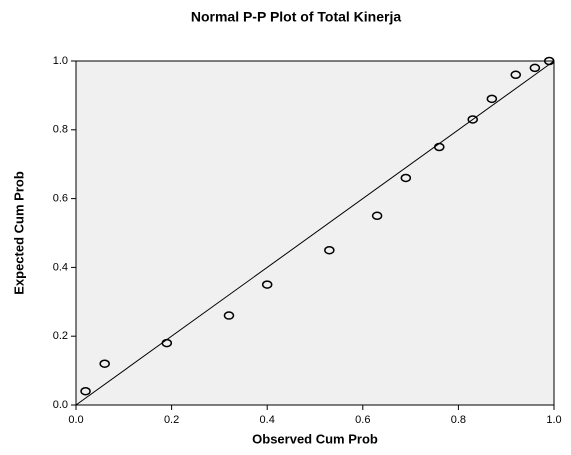 The width and height of the screenshot is (571, 455). Describe the element at coordinates (60, 130) in the screenshot. I see `y-tick-label: 0.8` at that location.